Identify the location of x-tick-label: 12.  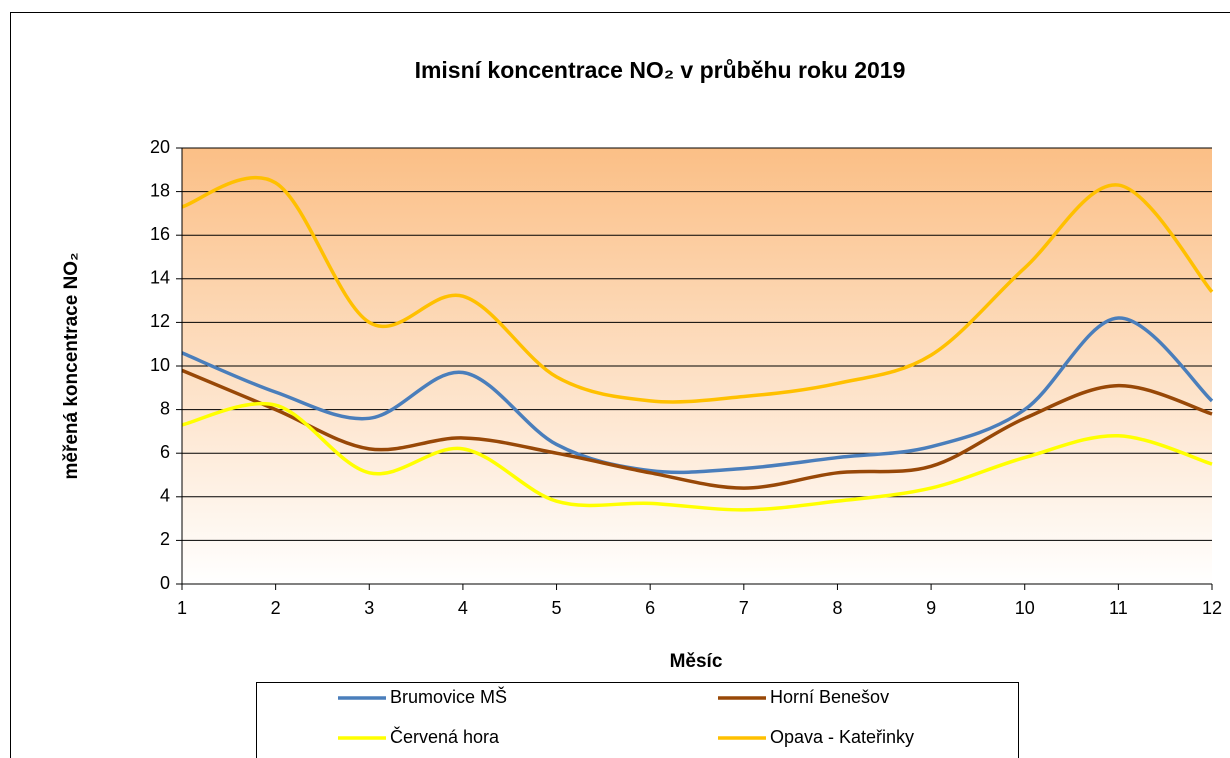
(1212, 608).